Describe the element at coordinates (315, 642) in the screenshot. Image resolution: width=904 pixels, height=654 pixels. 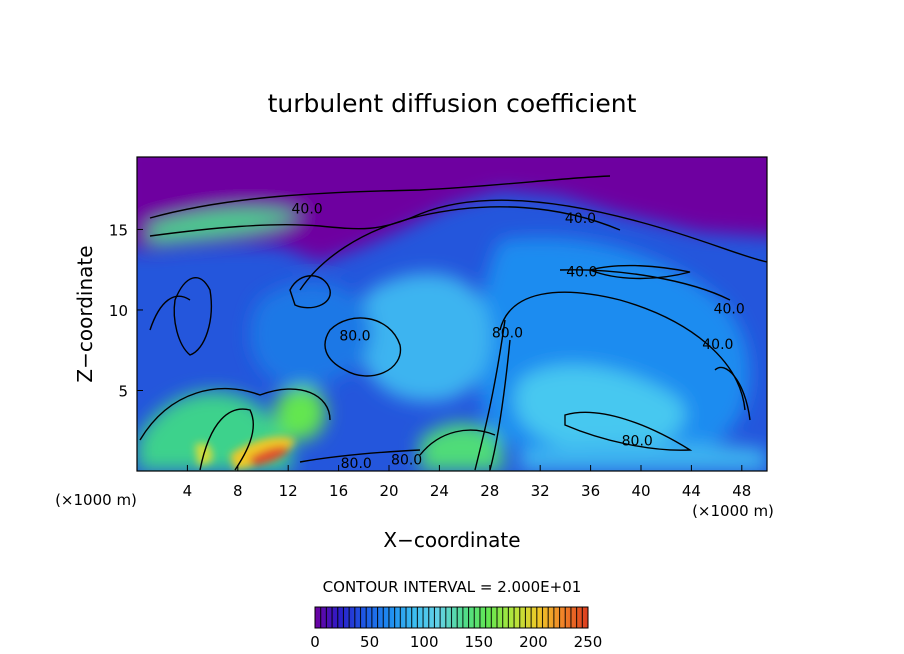
I see `colorbar-tick-label: 0` at that location.